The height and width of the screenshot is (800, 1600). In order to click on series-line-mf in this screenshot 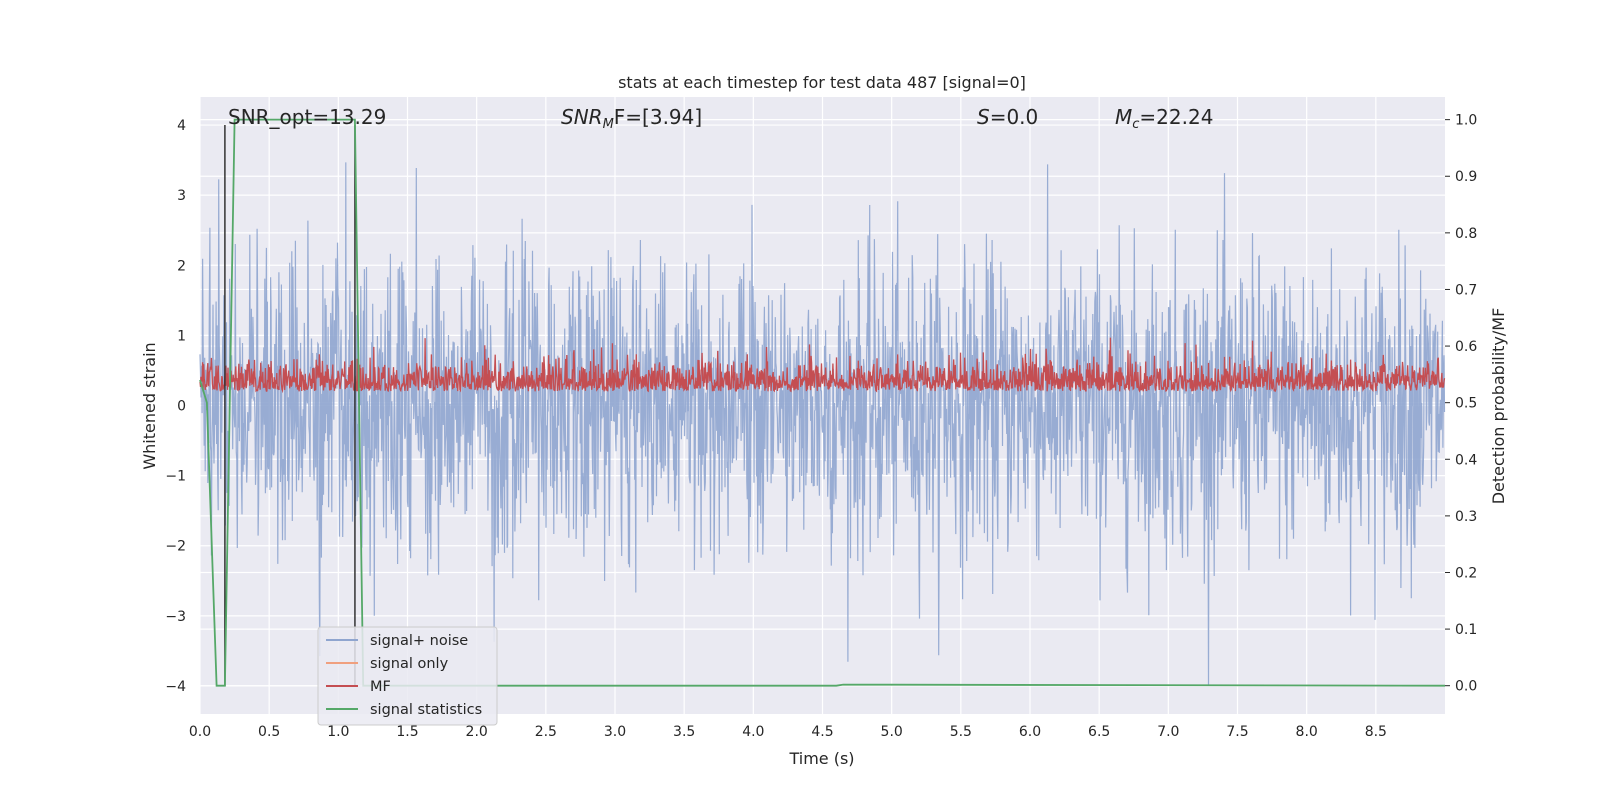, I will do `click(822, 365)`.